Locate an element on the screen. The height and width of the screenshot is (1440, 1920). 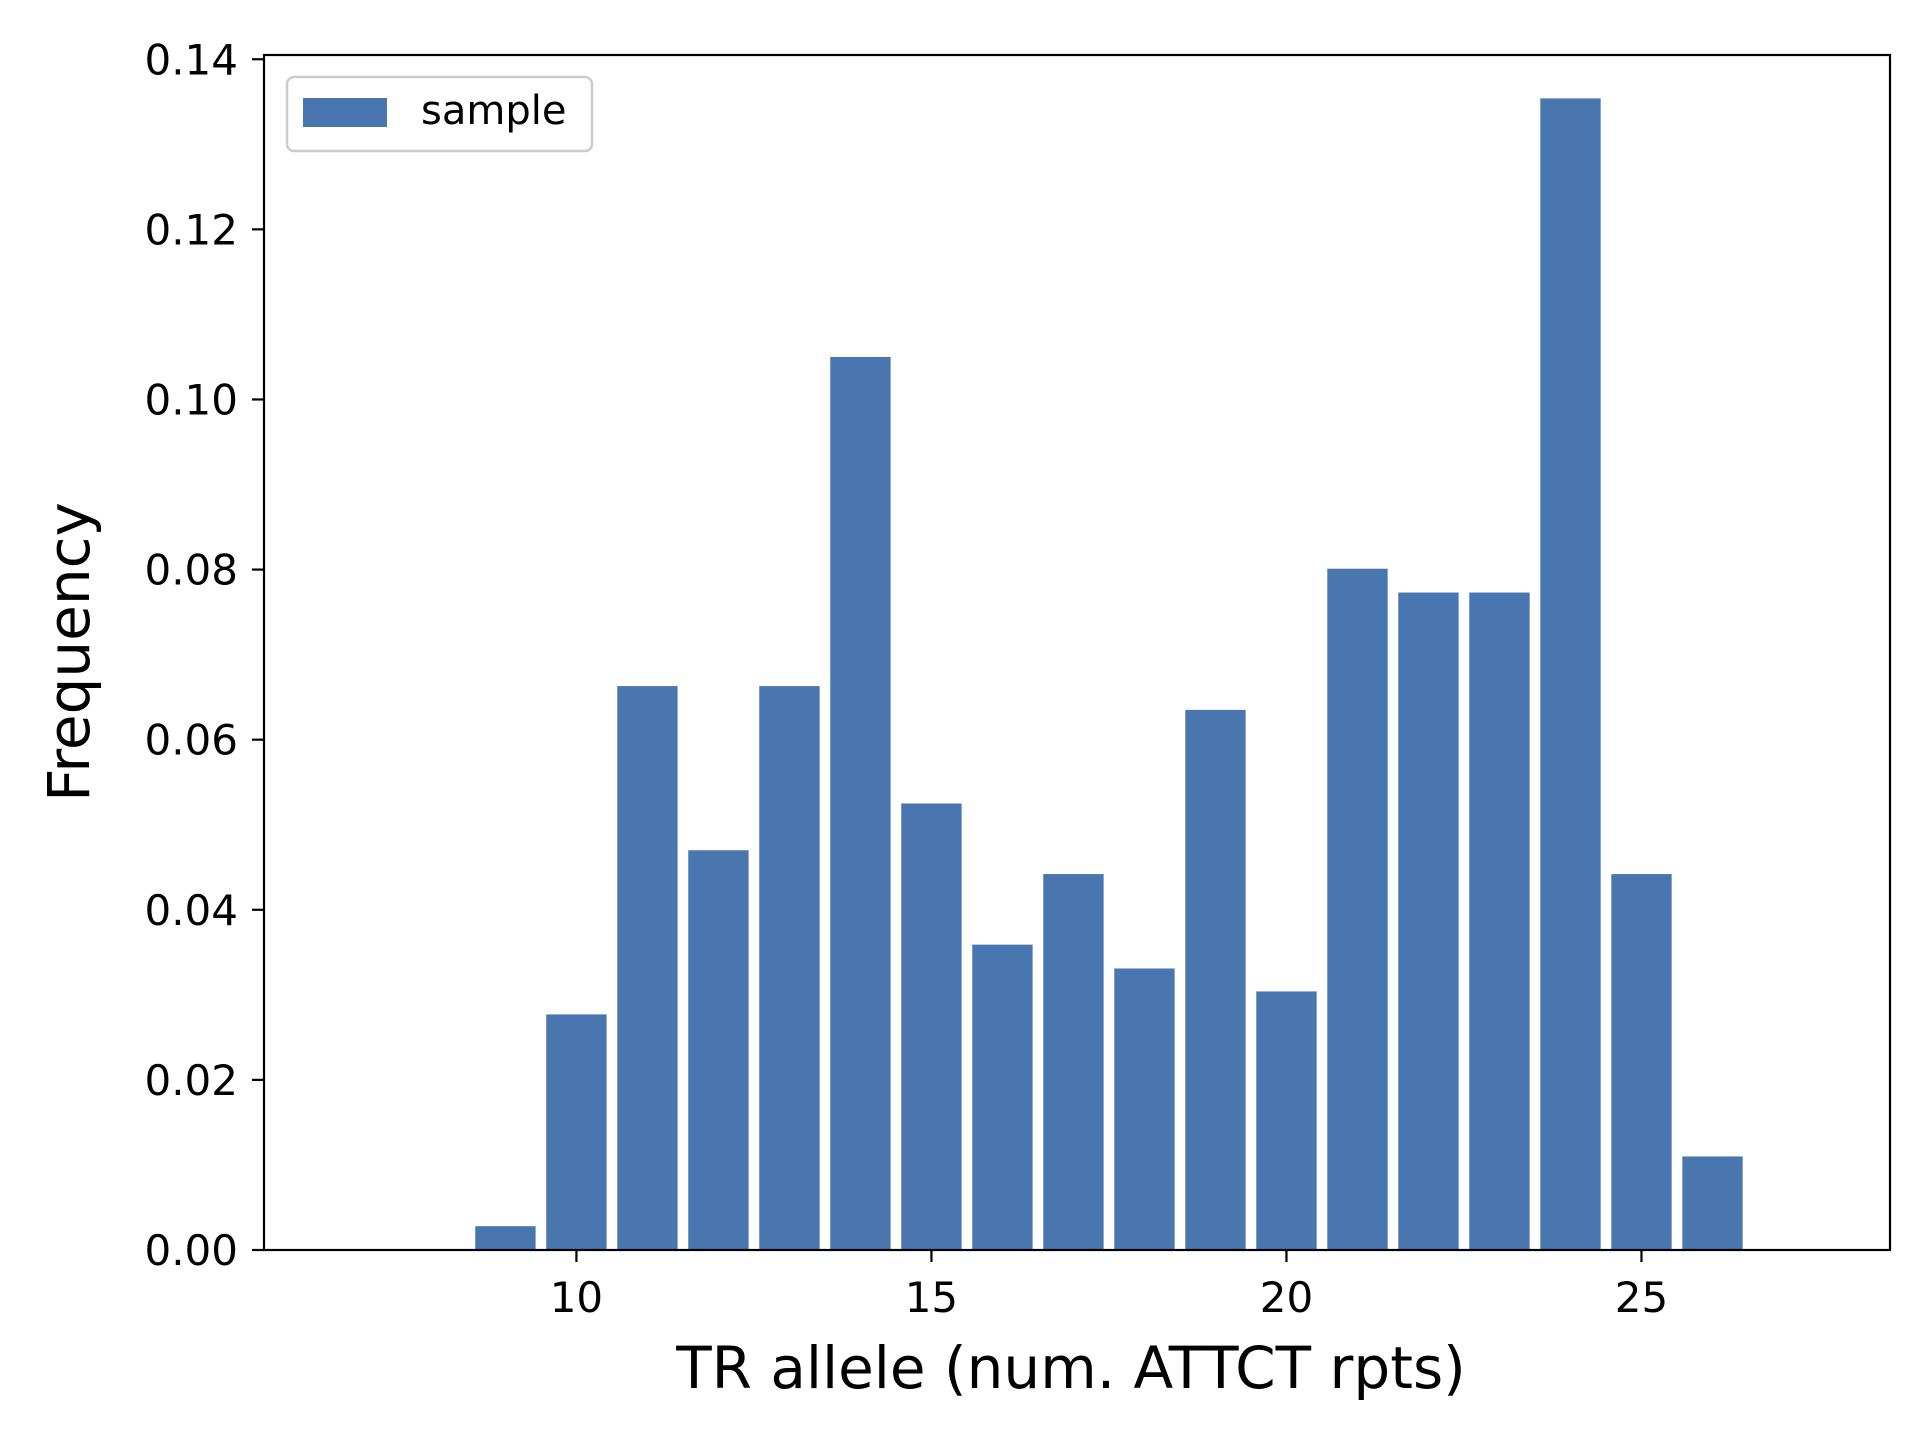
y-tick-label: 0.02 is located at coordinates (191, 1080).